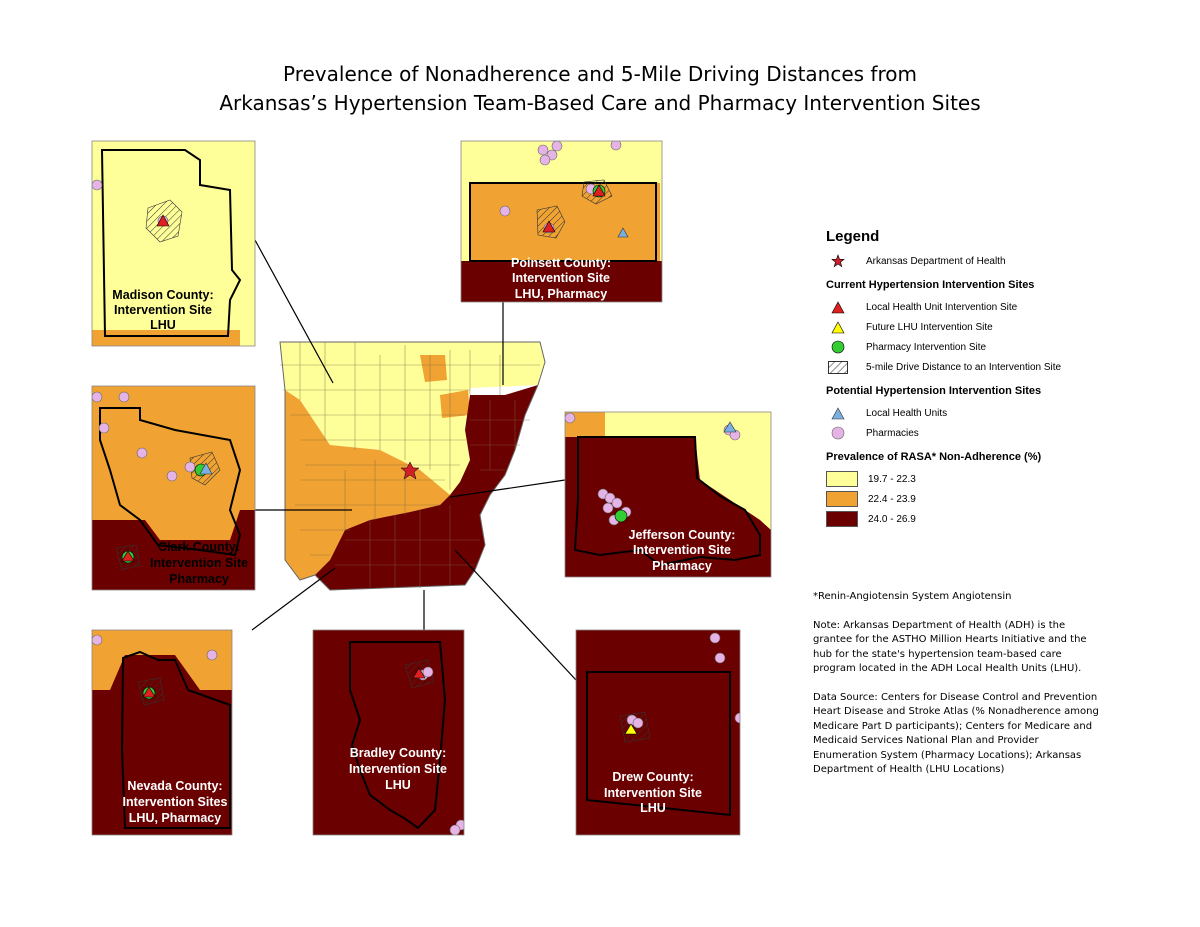 This screenshot has width=1200, height=927. I want to click on legend-heading-current: Current Hypertension Intervention Sites, so click(930, 285).